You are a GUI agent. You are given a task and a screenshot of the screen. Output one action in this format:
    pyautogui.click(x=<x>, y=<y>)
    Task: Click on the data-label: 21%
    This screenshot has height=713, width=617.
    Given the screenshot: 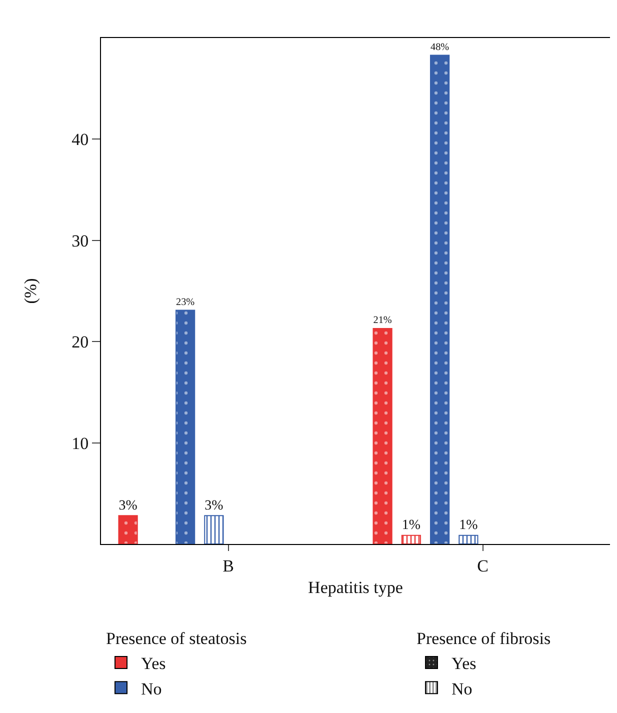 What is the action you would take?
    pyautogui.click(x=382, y=320)
    